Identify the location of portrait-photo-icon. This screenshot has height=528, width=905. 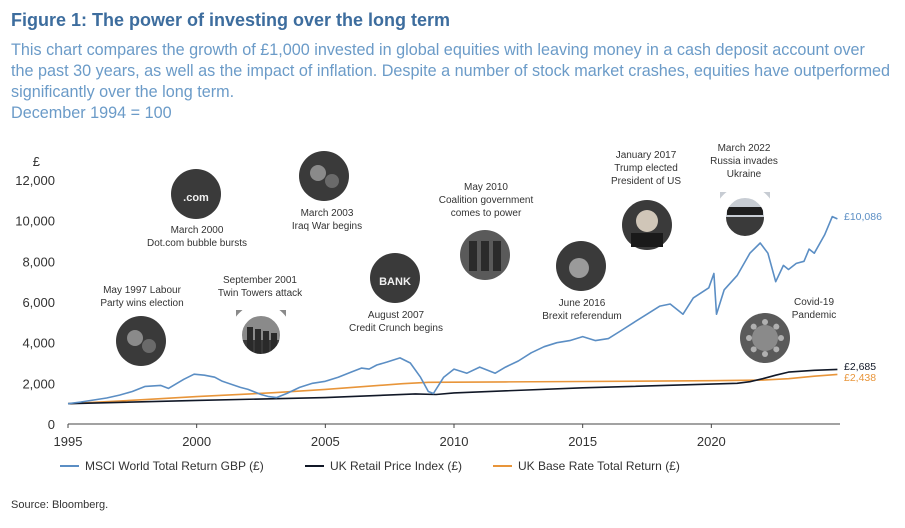
(581, 266).